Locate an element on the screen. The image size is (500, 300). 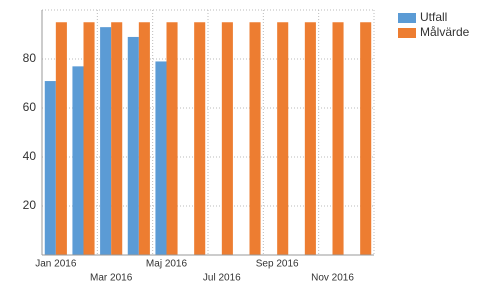
y-tick-label: 40 is located at coordinates (30, 156).